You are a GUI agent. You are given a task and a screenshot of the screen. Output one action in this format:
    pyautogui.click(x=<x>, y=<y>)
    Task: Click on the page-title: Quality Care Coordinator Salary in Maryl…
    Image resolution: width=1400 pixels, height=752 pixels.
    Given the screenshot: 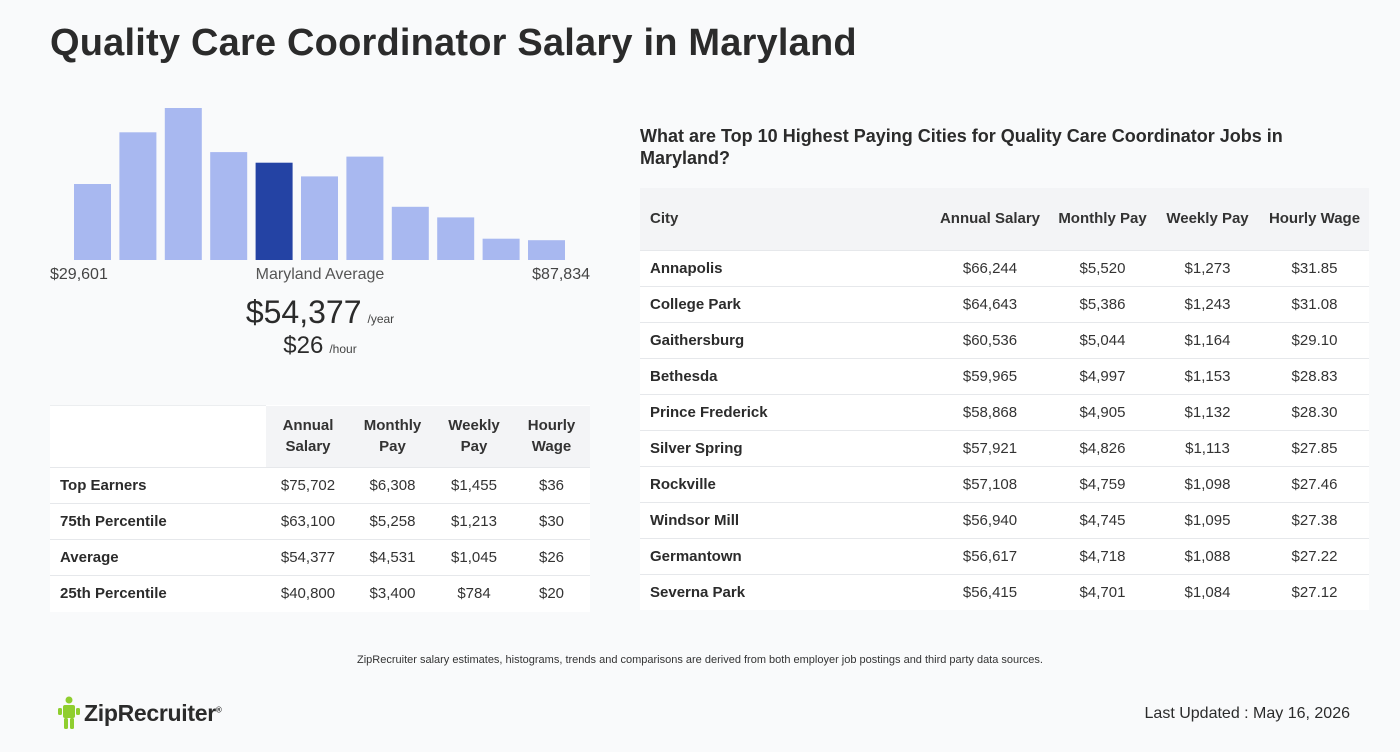 What is the action you would take?
    pyautogui.click(x=453, y=43)
    